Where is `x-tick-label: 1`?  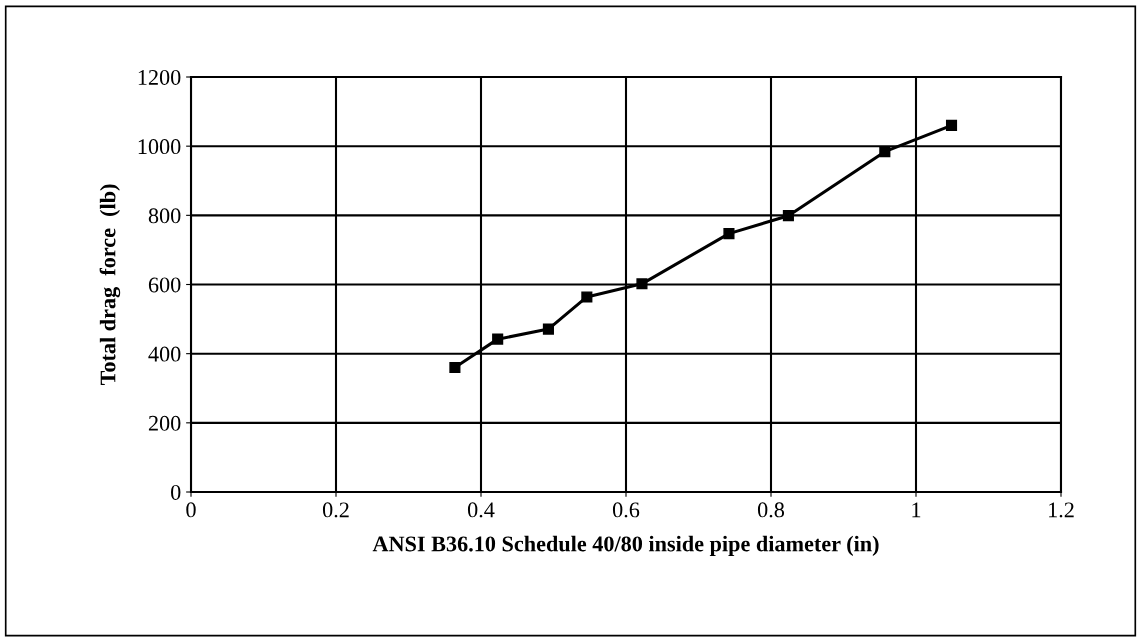 x-tick-label: 1 is located at coordinates (916, 510).